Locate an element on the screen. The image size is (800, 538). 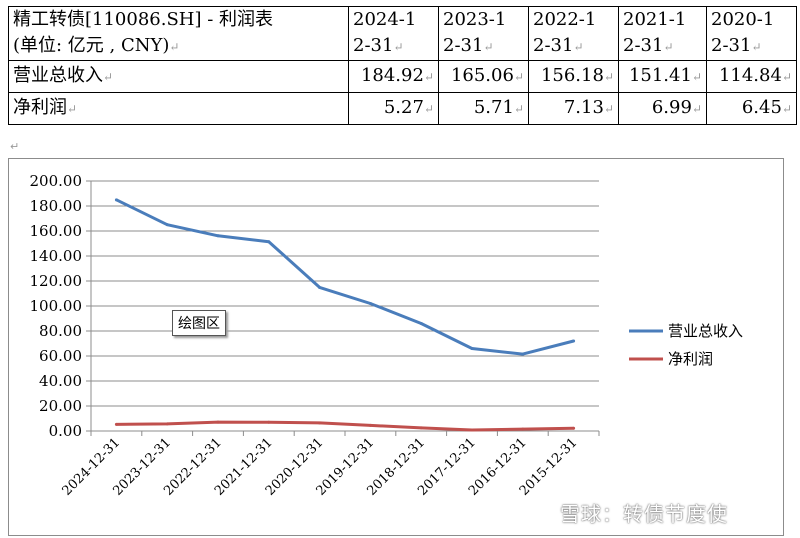
table-unit: (单位: 亿元 , CNY)↵ is located at coordinates (96, 45).